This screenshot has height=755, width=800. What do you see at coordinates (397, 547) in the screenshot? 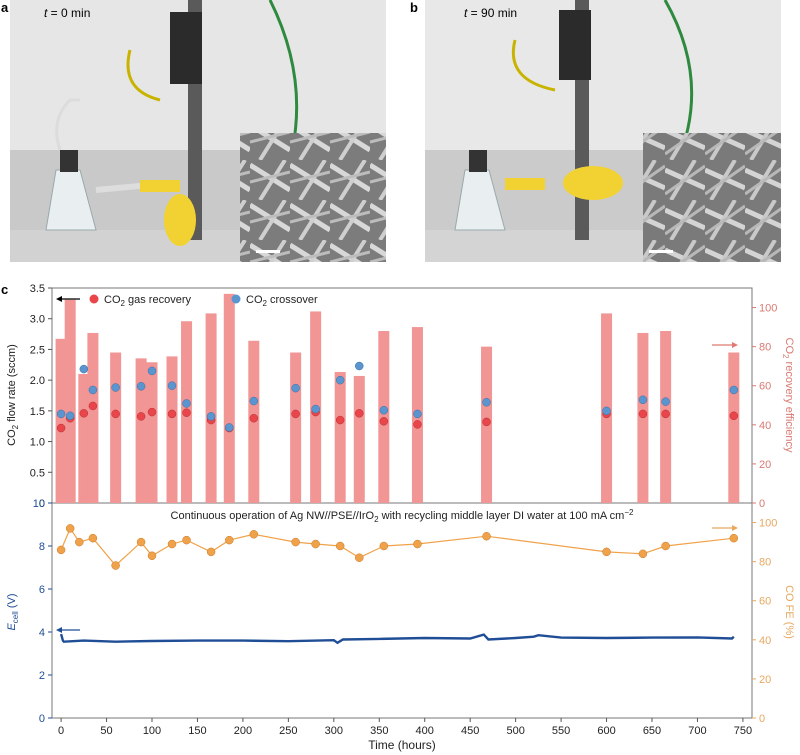
I see `co-fe-line` at bounding box center [397, 547].